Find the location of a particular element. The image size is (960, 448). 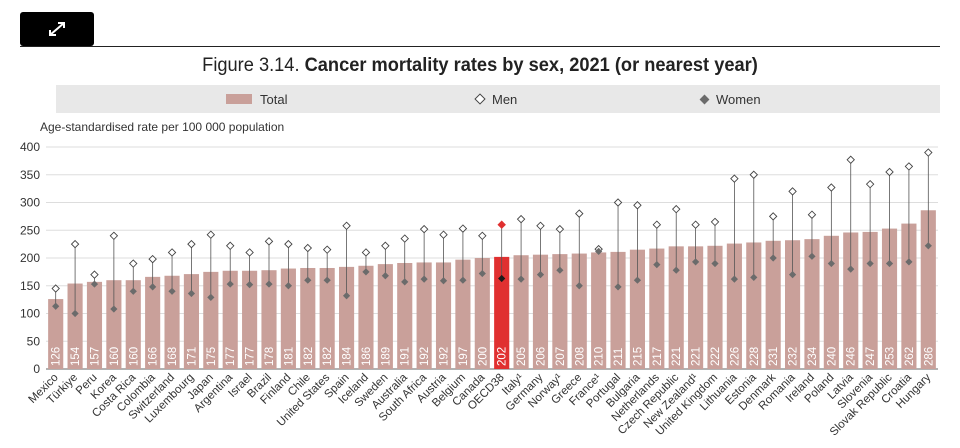

y-tick-label: 250 is located at coordinates (30, 230).